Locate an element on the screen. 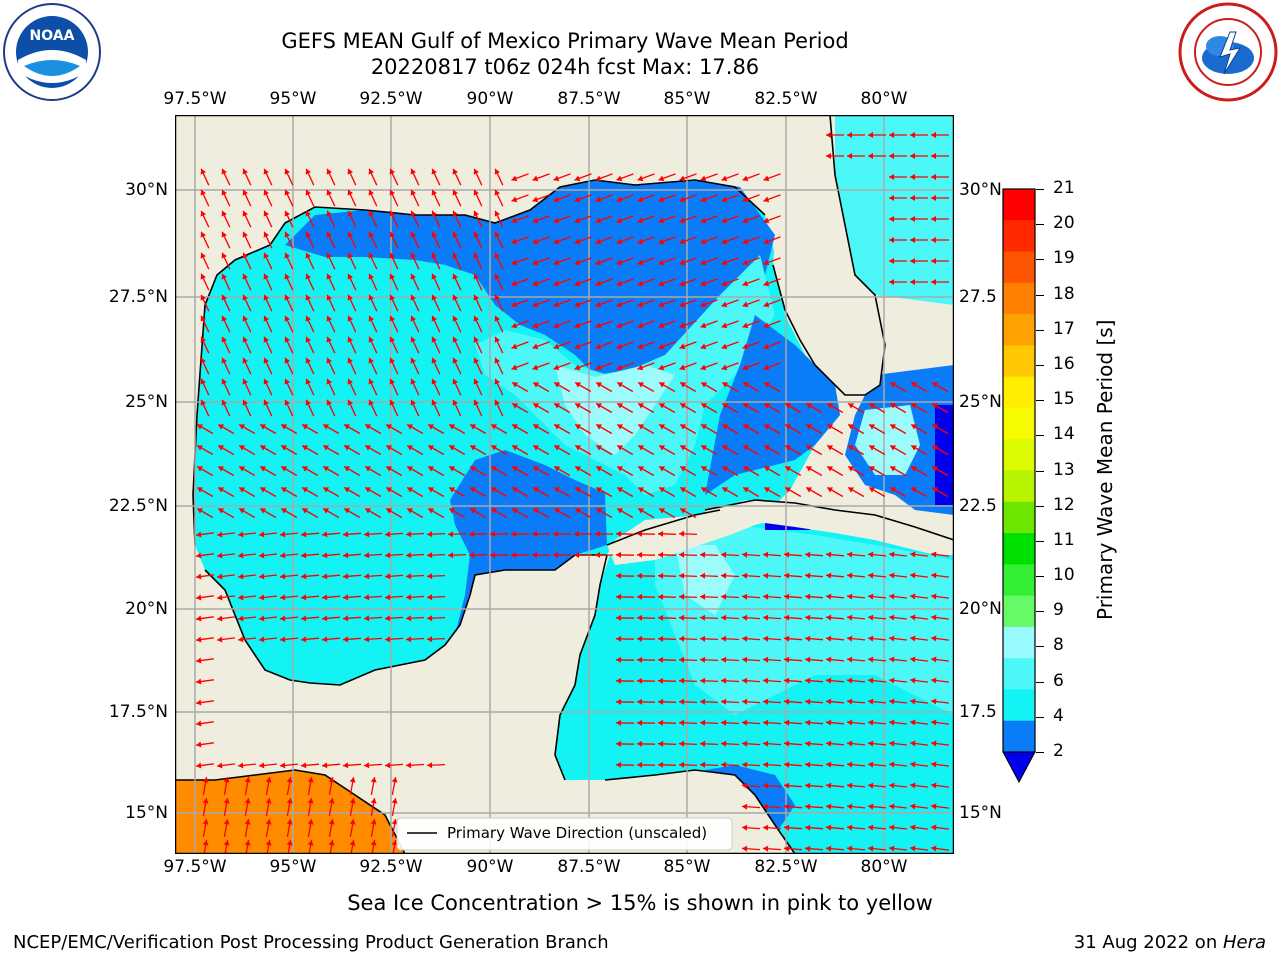 The width and height of the screenshot is (1280, 960). florida-land is located at coordinates (829, 285).